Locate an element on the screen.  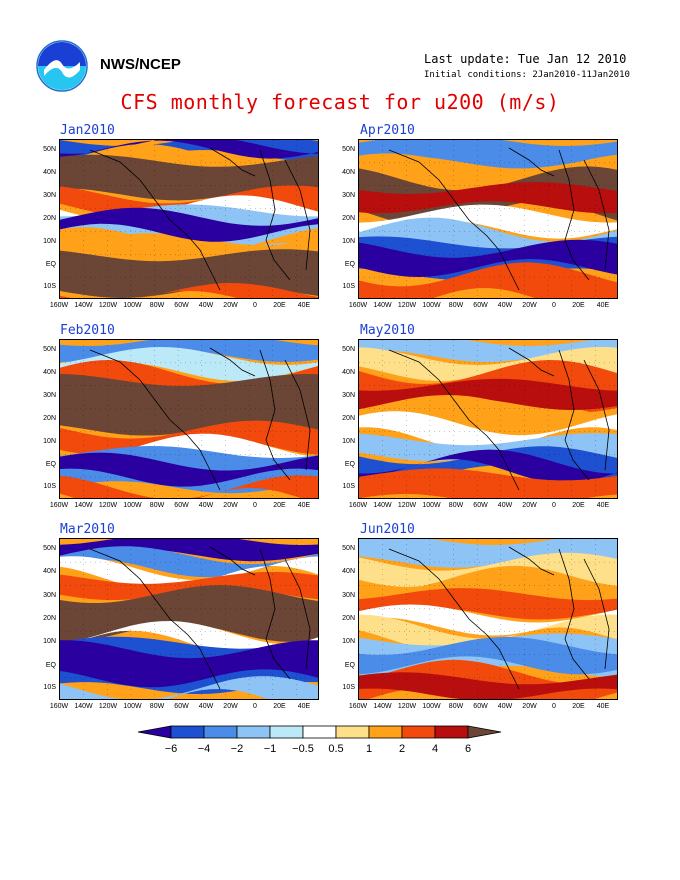
initial-conditions-text: Initial conditions: 2Jan2010-11Jan2010 is located at coordinates (527, 75).